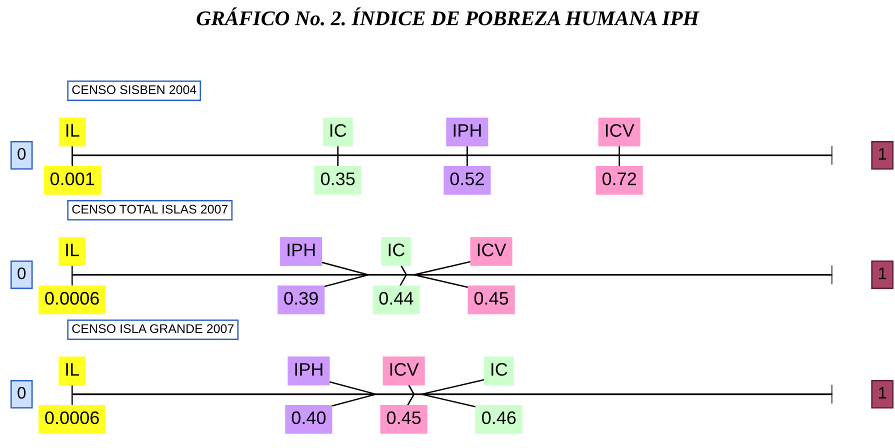 This screenshot has height=448, width=895. I want to click on data-label: 0.40, so click(309, 417).